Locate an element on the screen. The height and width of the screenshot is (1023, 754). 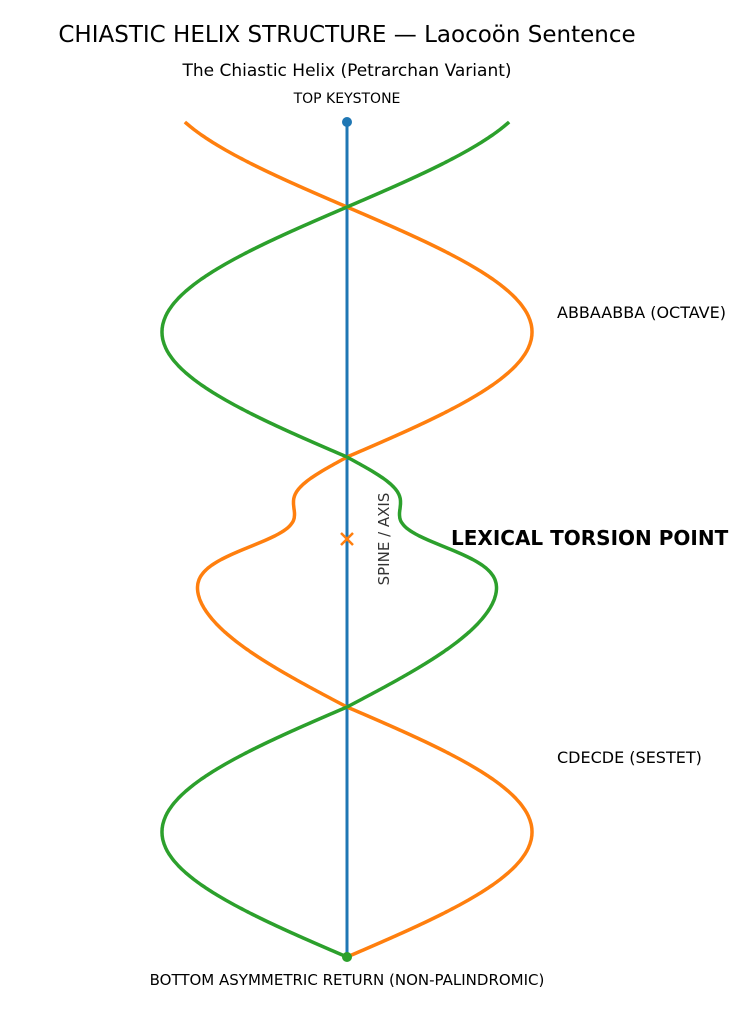
spine-axis-label: SPINE / AXIS is located at coordinates (384, 539).